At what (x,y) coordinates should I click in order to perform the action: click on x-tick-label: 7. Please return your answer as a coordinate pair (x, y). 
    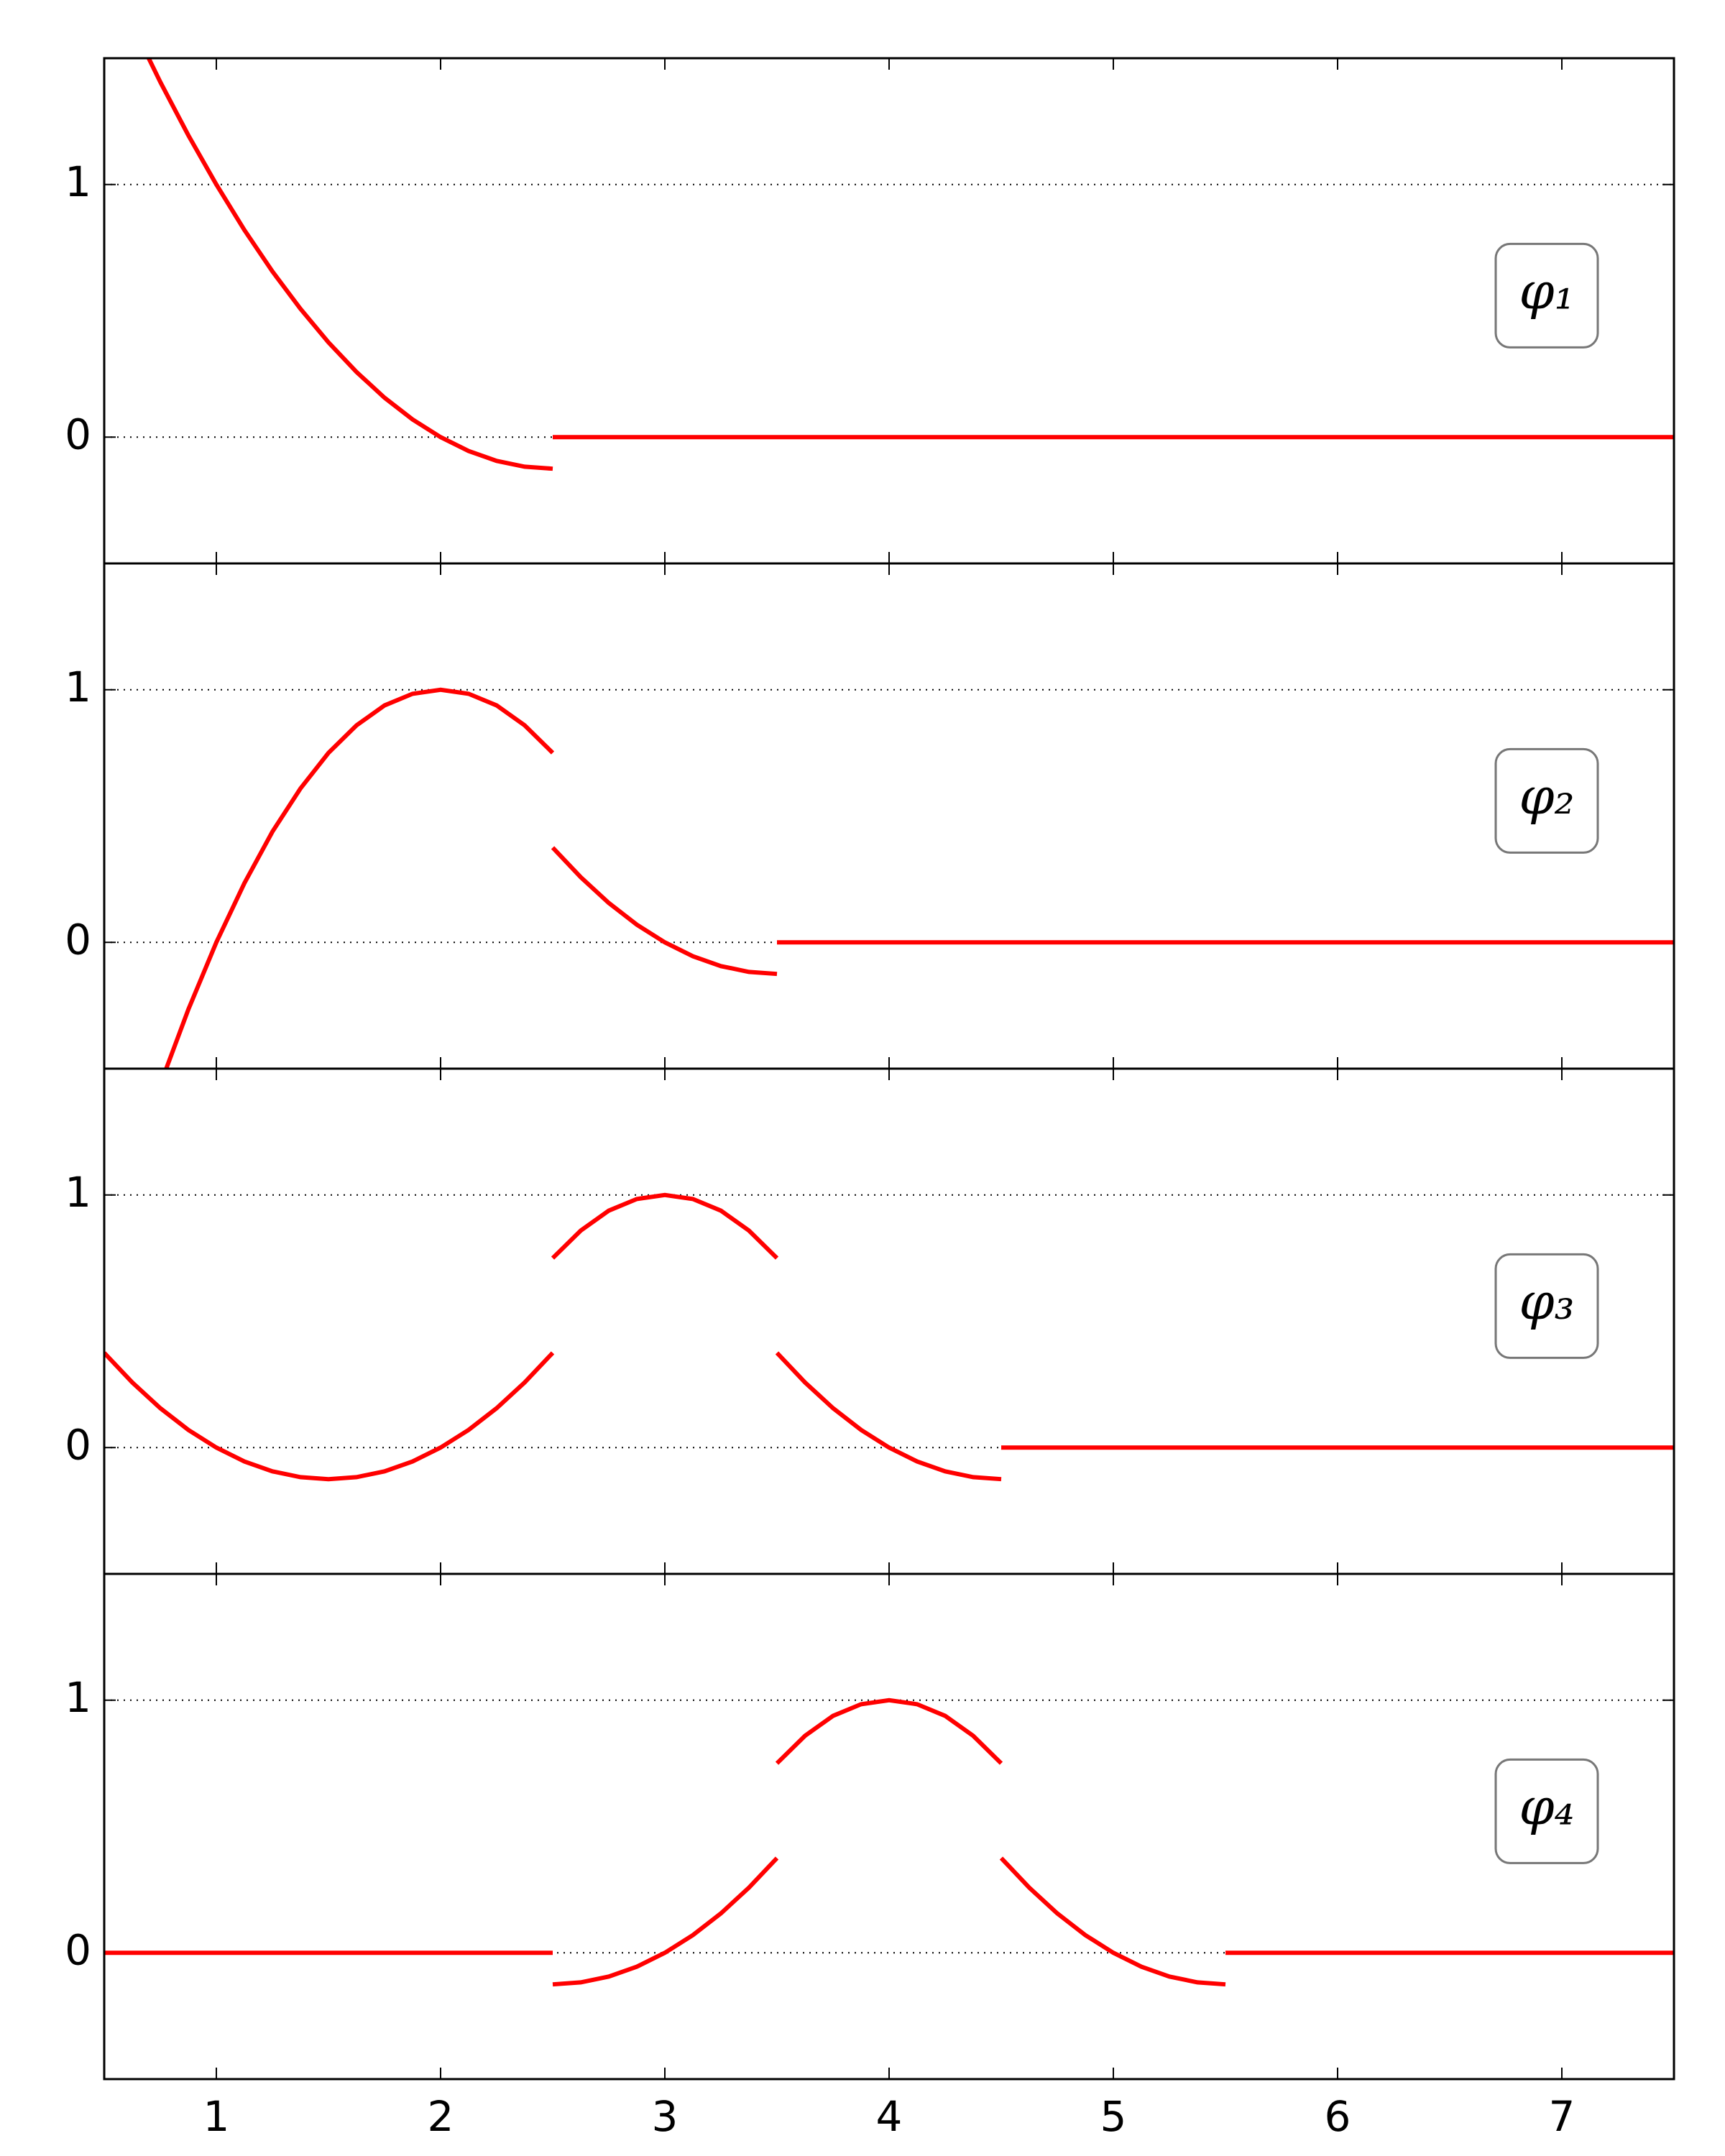
    Looking at the image, I should click on (1562, 2116).